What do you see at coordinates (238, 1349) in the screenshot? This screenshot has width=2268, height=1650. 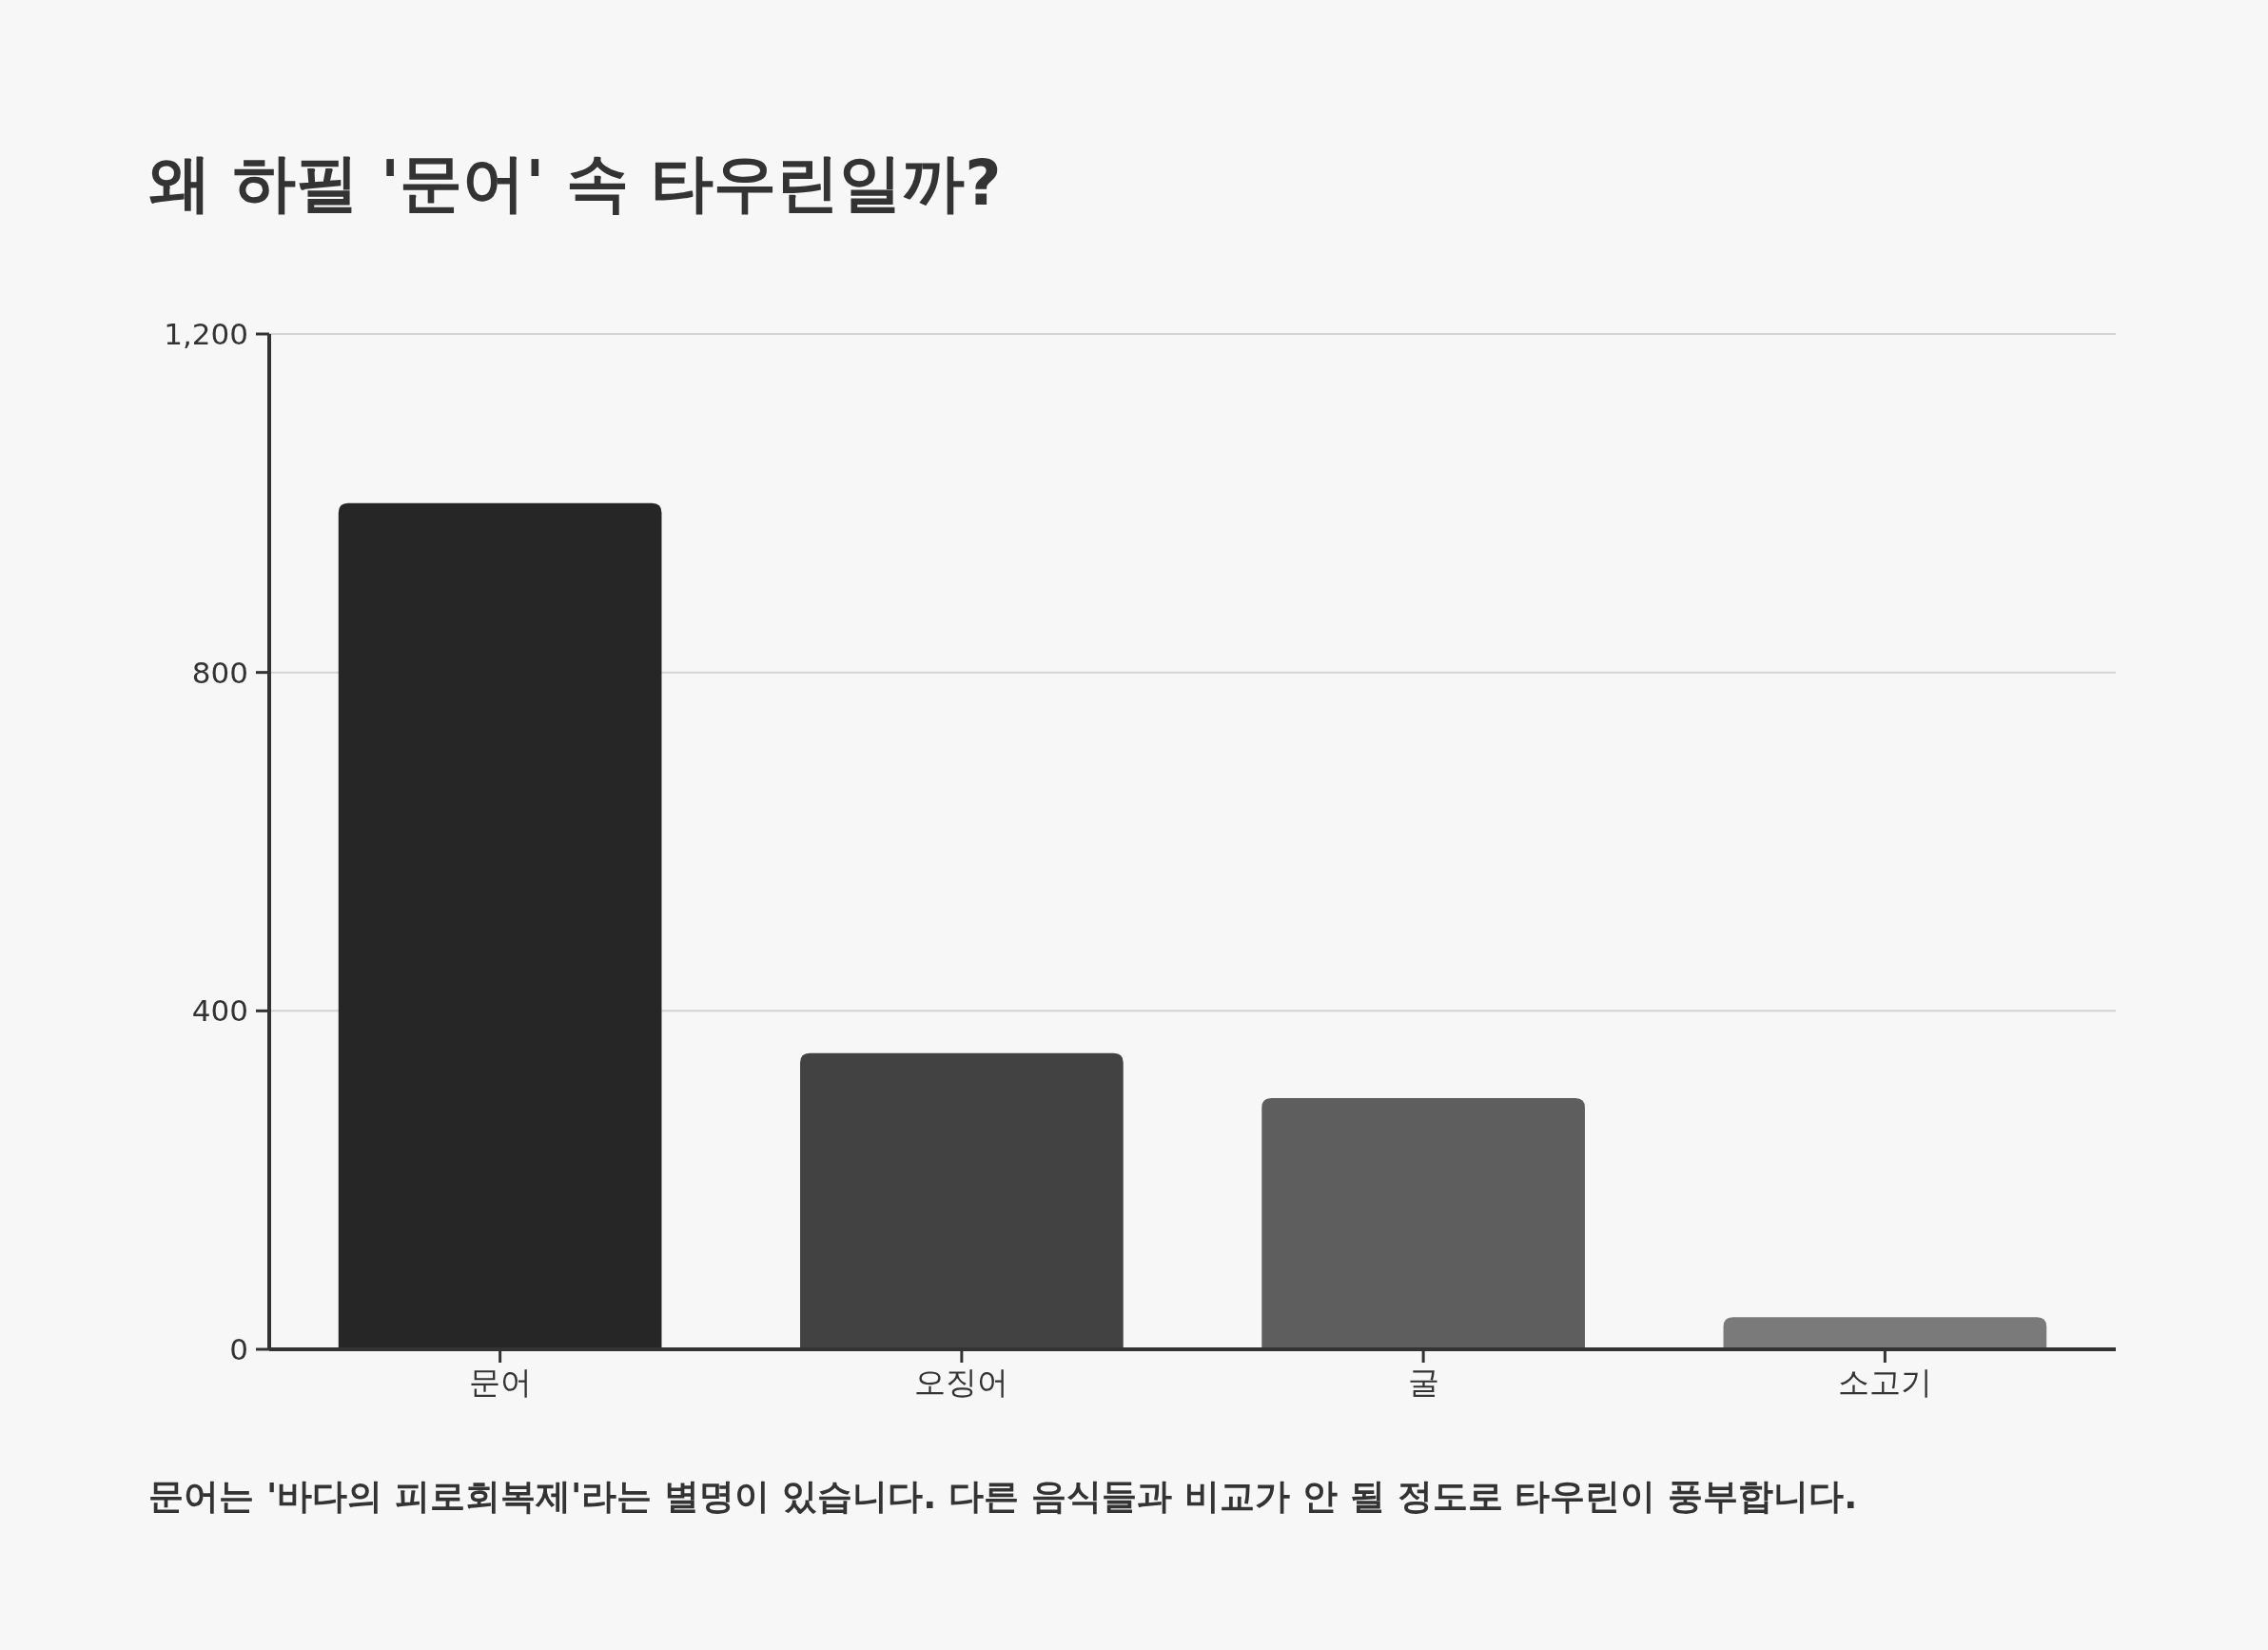 I see `y-tick-label: 0` at bounding box center [238, 1349].